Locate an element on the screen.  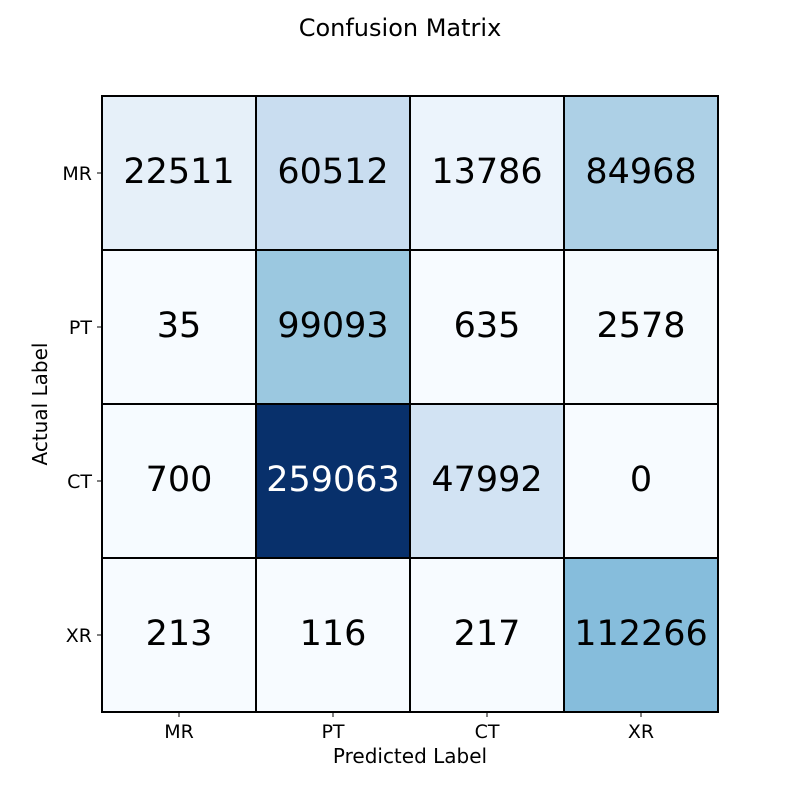
y-tick-label-0: MR is located at coordinates (77, 174).